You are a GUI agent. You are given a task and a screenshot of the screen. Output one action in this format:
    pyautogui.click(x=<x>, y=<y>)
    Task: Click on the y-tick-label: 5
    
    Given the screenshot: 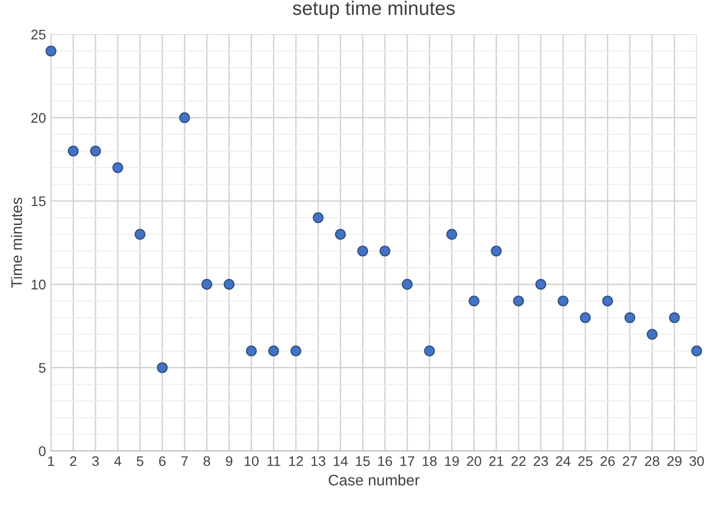 What is the action you would take?
    pyautogui.click(x=42, y=368)
    